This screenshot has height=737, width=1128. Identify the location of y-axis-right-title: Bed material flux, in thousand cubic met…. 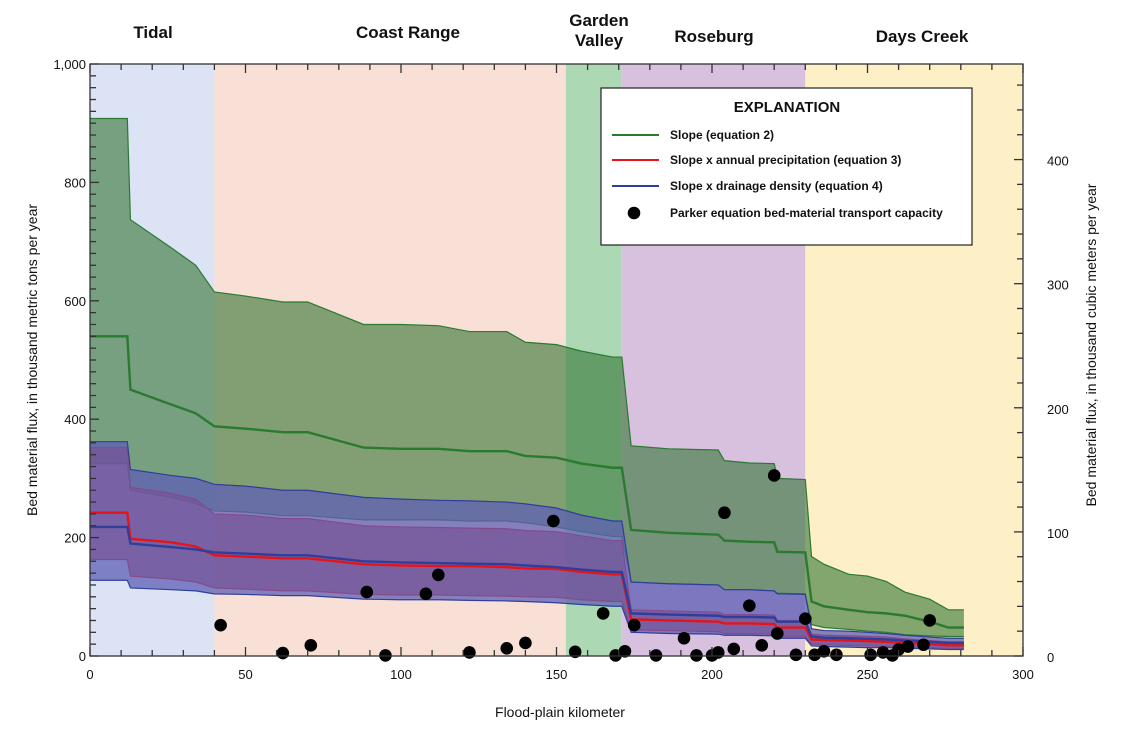
(1091, 344).